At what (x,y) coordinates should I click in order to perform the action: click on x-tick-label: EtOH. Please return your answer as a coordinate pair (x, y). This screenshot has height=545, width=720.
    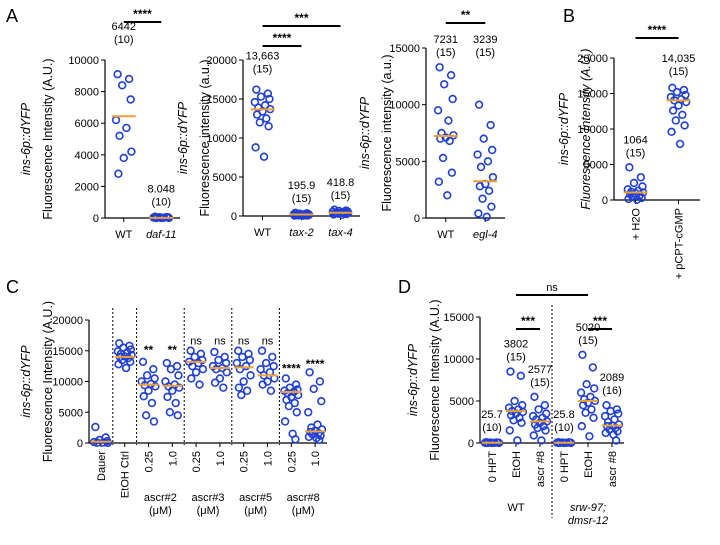
    Looking at the image, I should click on (589, 464).